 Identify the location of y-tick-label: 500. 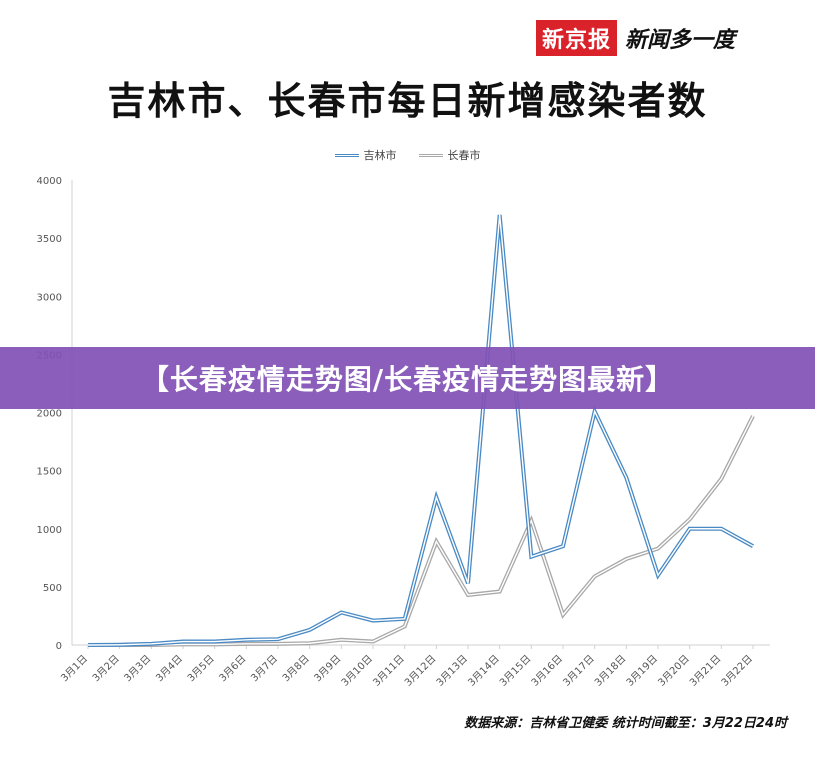
(52, 588).